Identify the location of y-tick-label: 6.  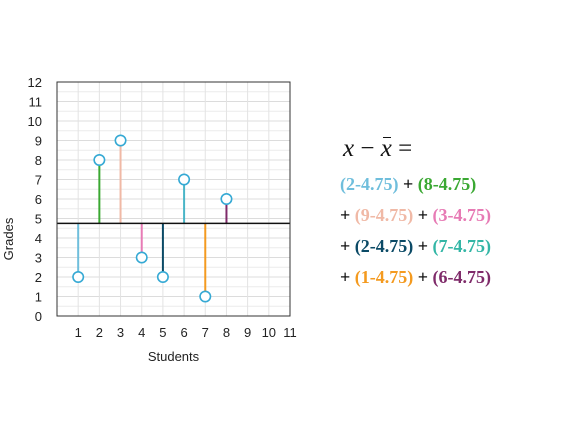
(38, 199).